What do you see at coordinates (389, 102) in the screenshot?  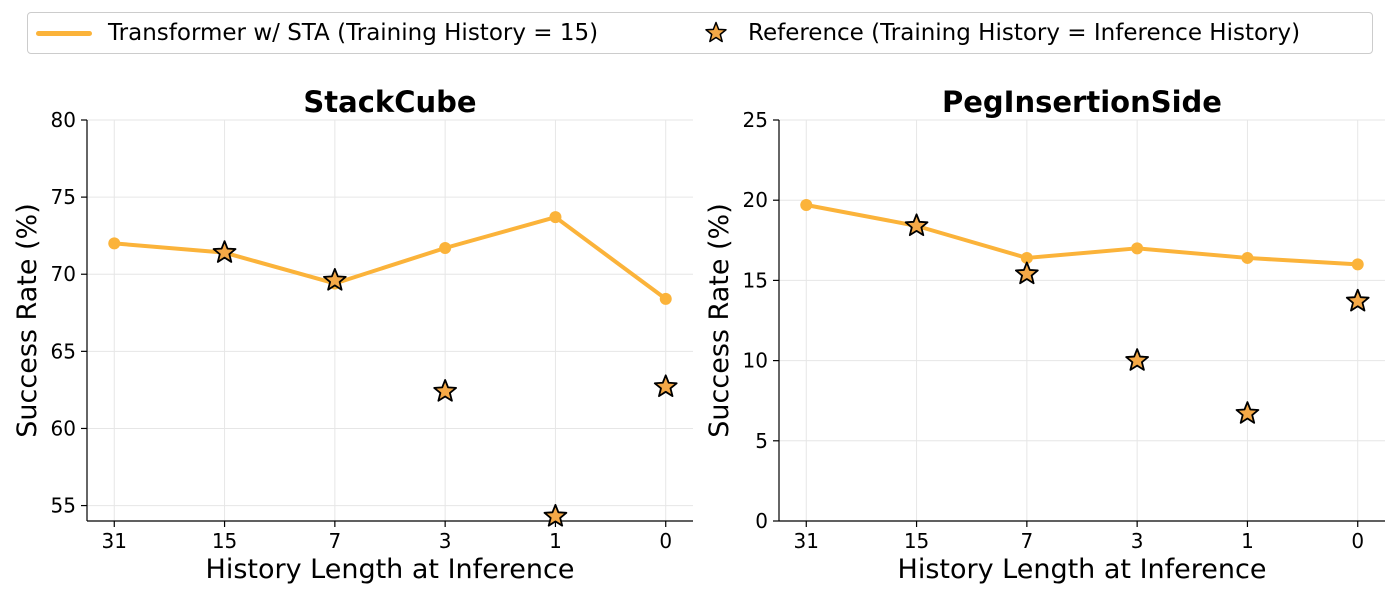 I see `chart-title: StackCube` at bounding box center [389, 102].